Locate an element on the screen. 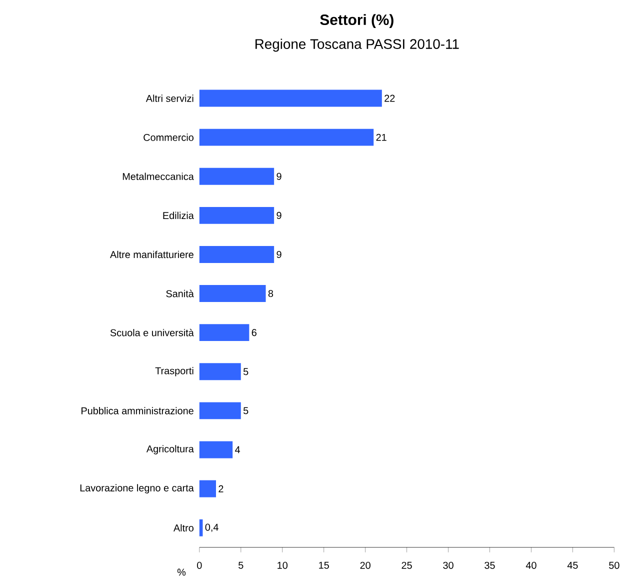 This screenshot has height=581, width=623. x-tick-label: 0 is located at coordinates (199, 565).